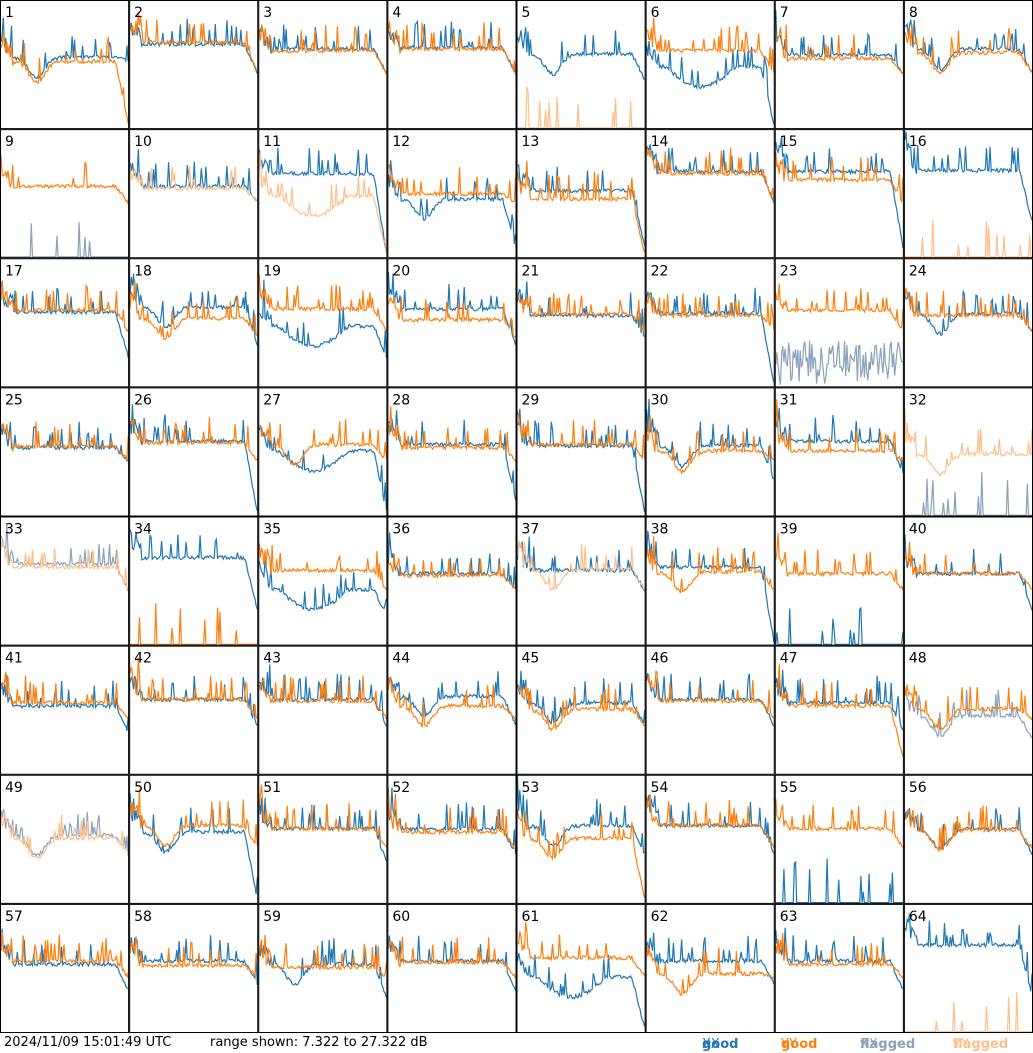 This screenshot has height=1053, width=1033. What do you see at coordinates (401, 530) in the screenshot?
I see `panel-label-36: 36` at bounding box center [401, 530].